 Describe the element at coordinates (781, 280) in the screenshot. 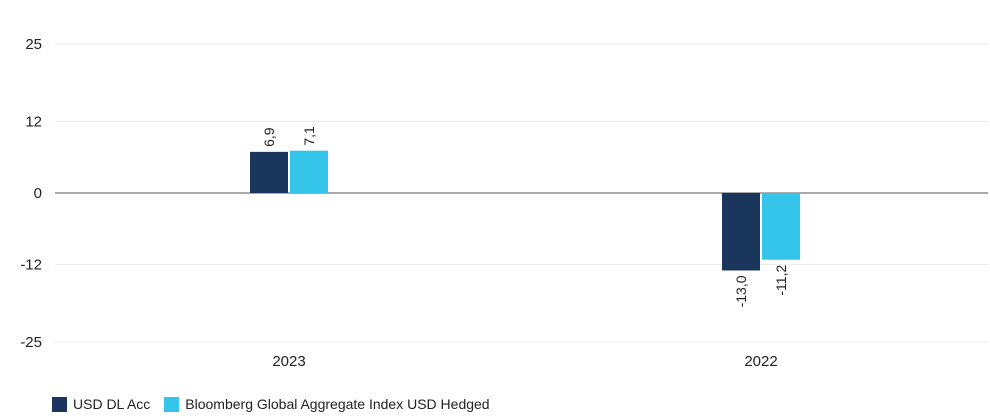

I see `data-label: -11,2` at that location.